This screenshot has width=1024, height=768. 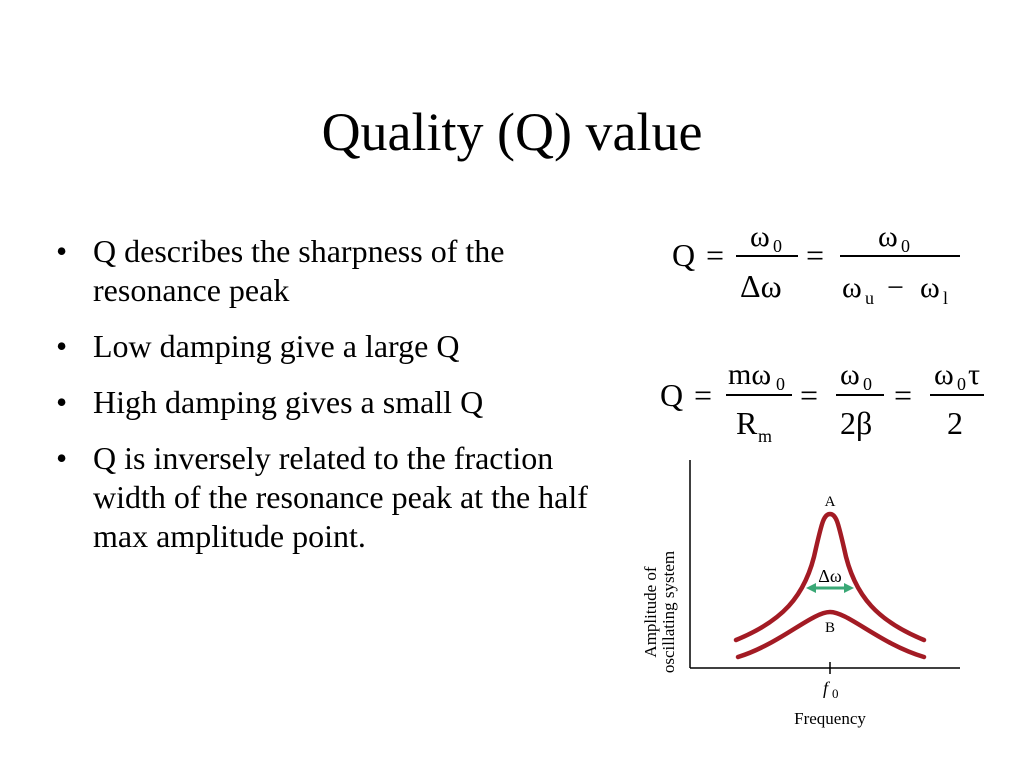 I want to click on eq2-num3-sub: 0, so click(x=961, y=384).